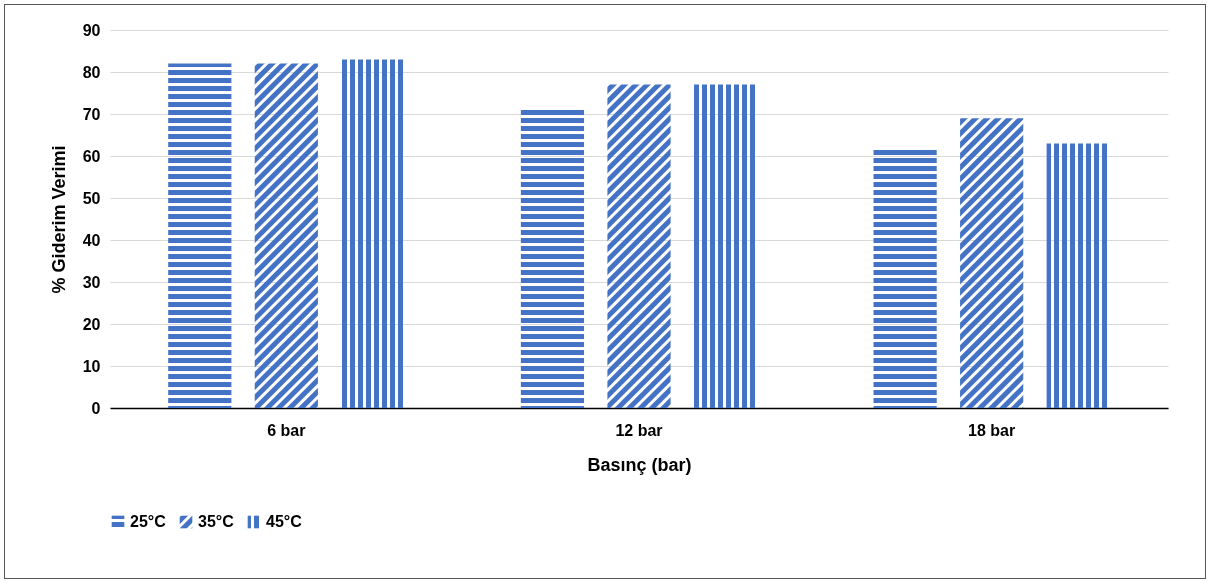 The width and height of the screenshot is (1212, 585). What do you see at coordinates (216, 521) in the screenshot?
I see `legend-label: 35°C` at bounding box center [216, 521].